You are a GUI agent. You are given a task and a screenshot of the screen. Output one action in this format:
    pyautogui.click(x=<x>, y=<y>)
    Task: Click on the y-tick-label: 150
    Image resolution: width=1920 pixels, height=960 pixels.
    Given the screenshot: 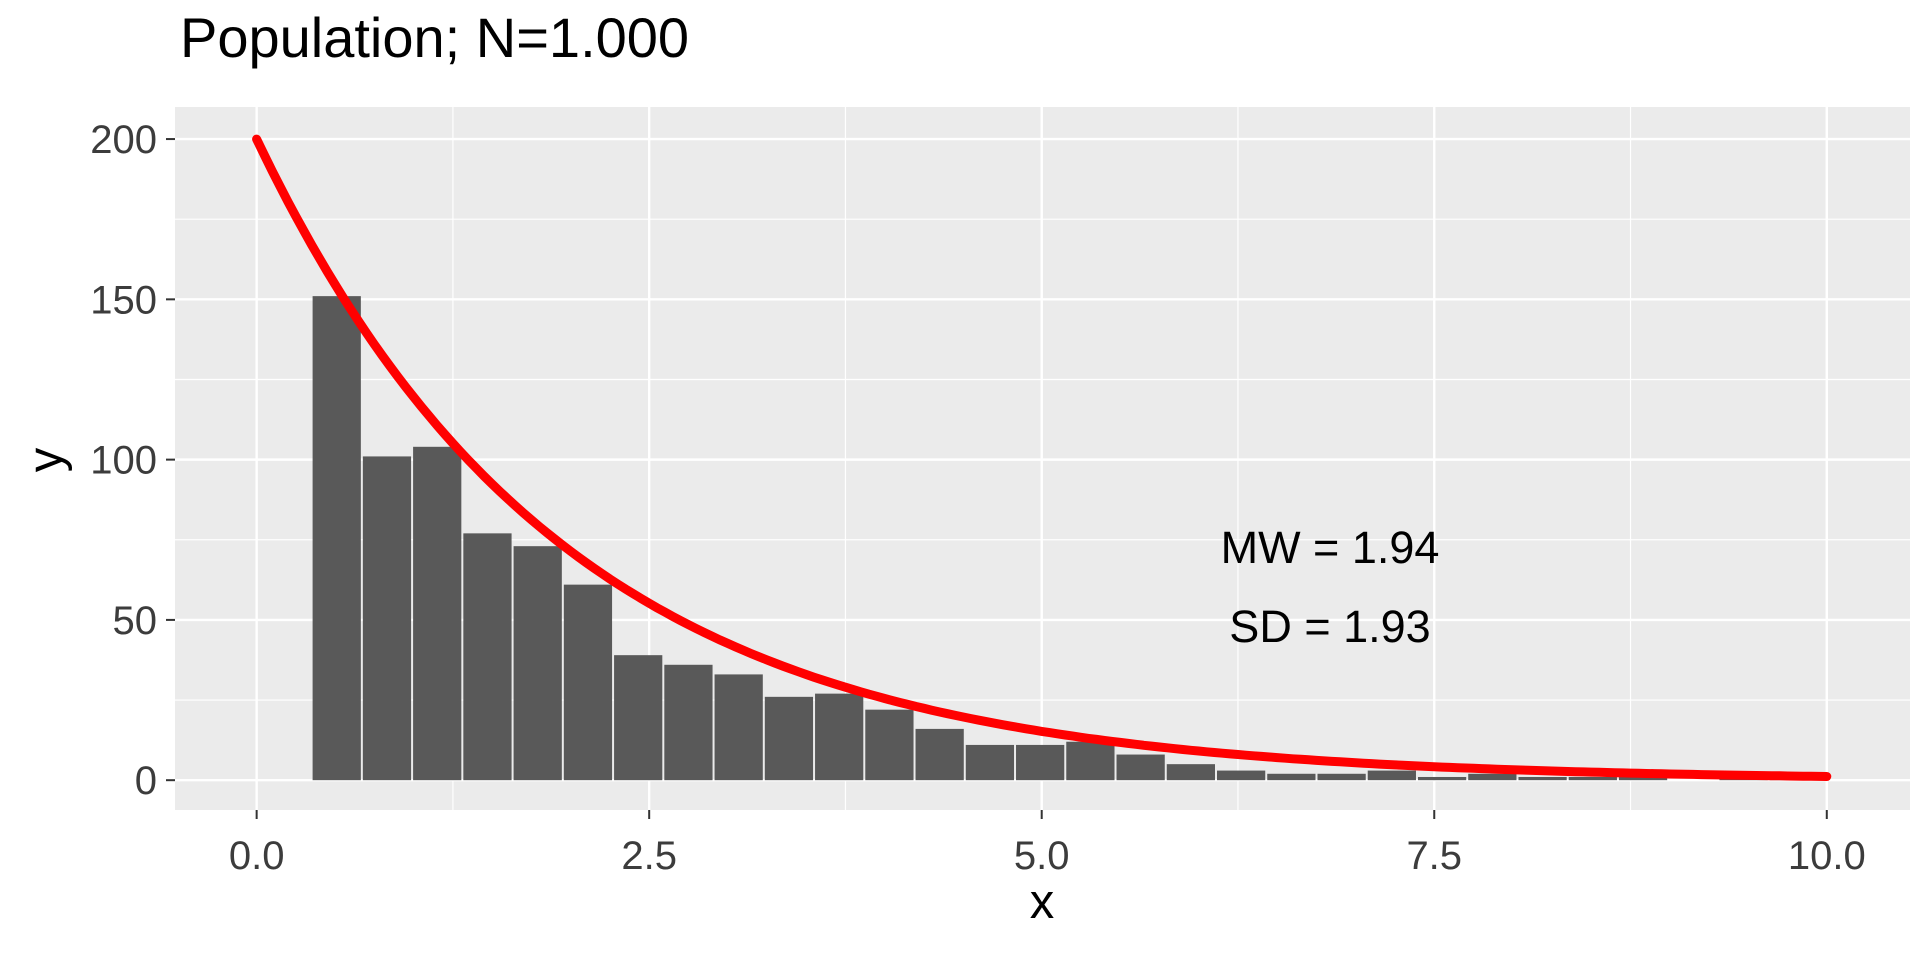 What is the action you would take?
    pyautogui.click(x=123, y=300)
    